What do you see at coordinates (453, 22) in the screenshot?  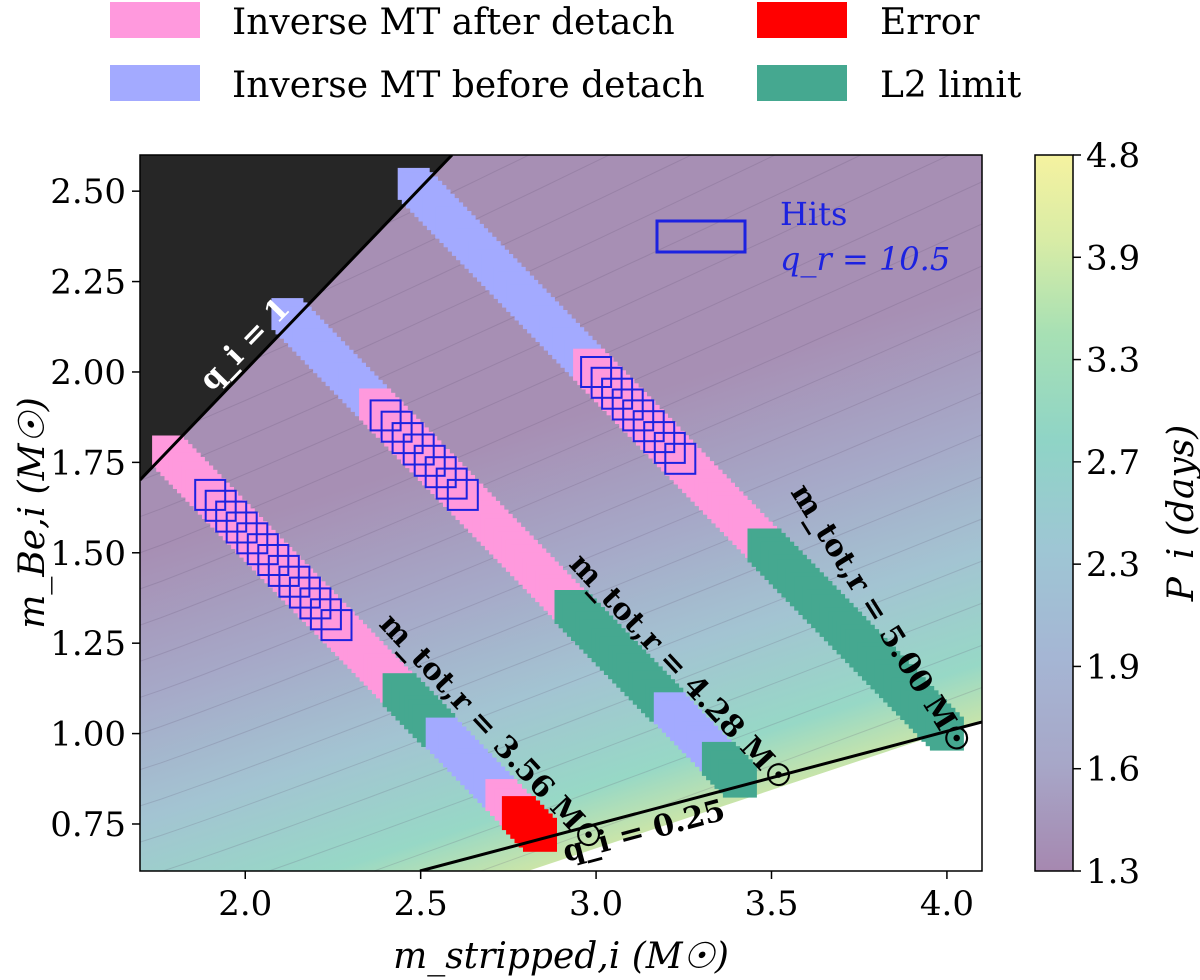 I see `legend-label-inverse-after: Inverse MT after detach` at bounding box center [453, 22].